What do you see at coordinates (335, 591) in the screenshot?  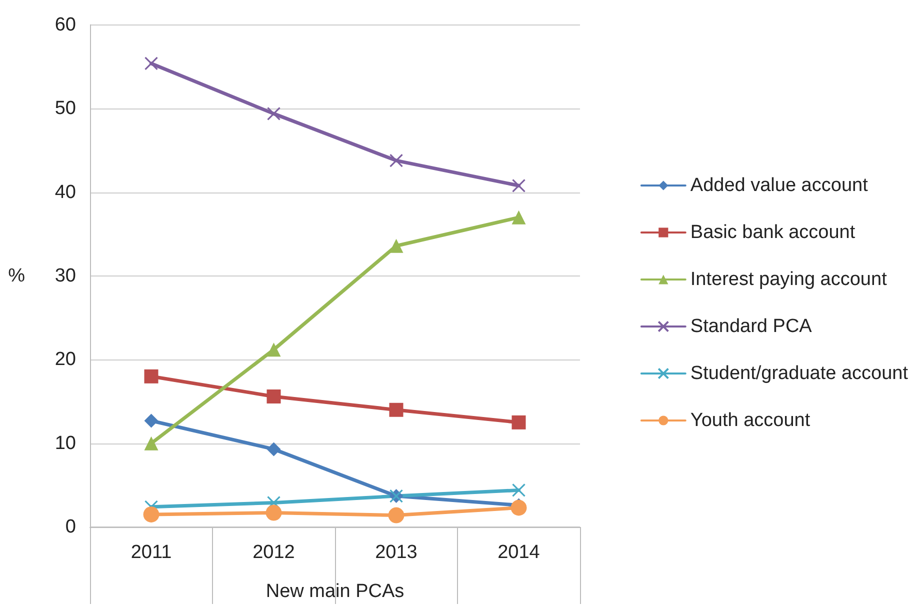 I see `x-axis-title: New main PCAs` at bounding box center [335, 591].